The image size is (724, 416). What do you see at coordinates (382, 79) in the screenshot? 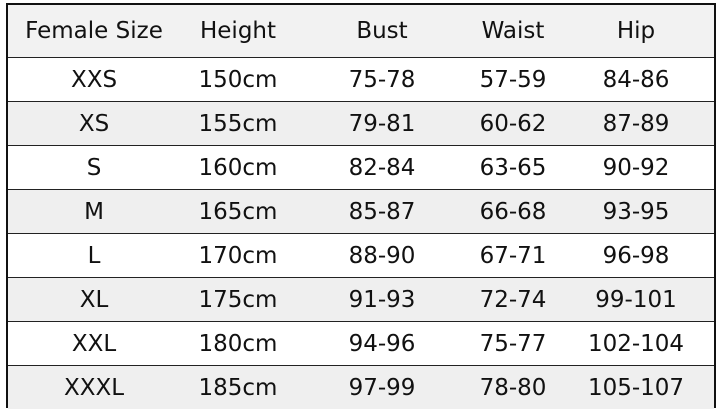
I see `table-cell: 75-78` at bounding box center [382, 79].